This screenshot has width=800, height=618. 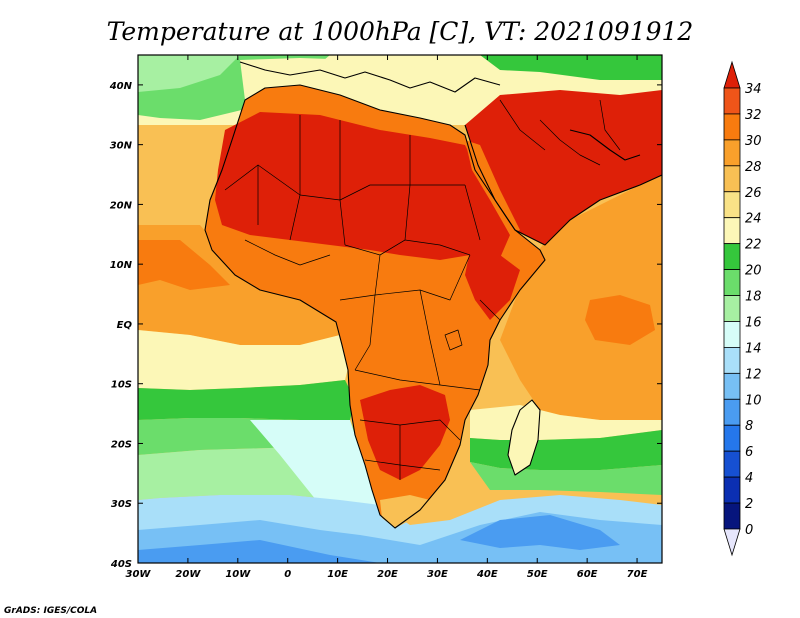 What do you see at coordinates (753, 115) in the screenshot?
I see `colorbar-label: 32` at bounding box center [753, 115].